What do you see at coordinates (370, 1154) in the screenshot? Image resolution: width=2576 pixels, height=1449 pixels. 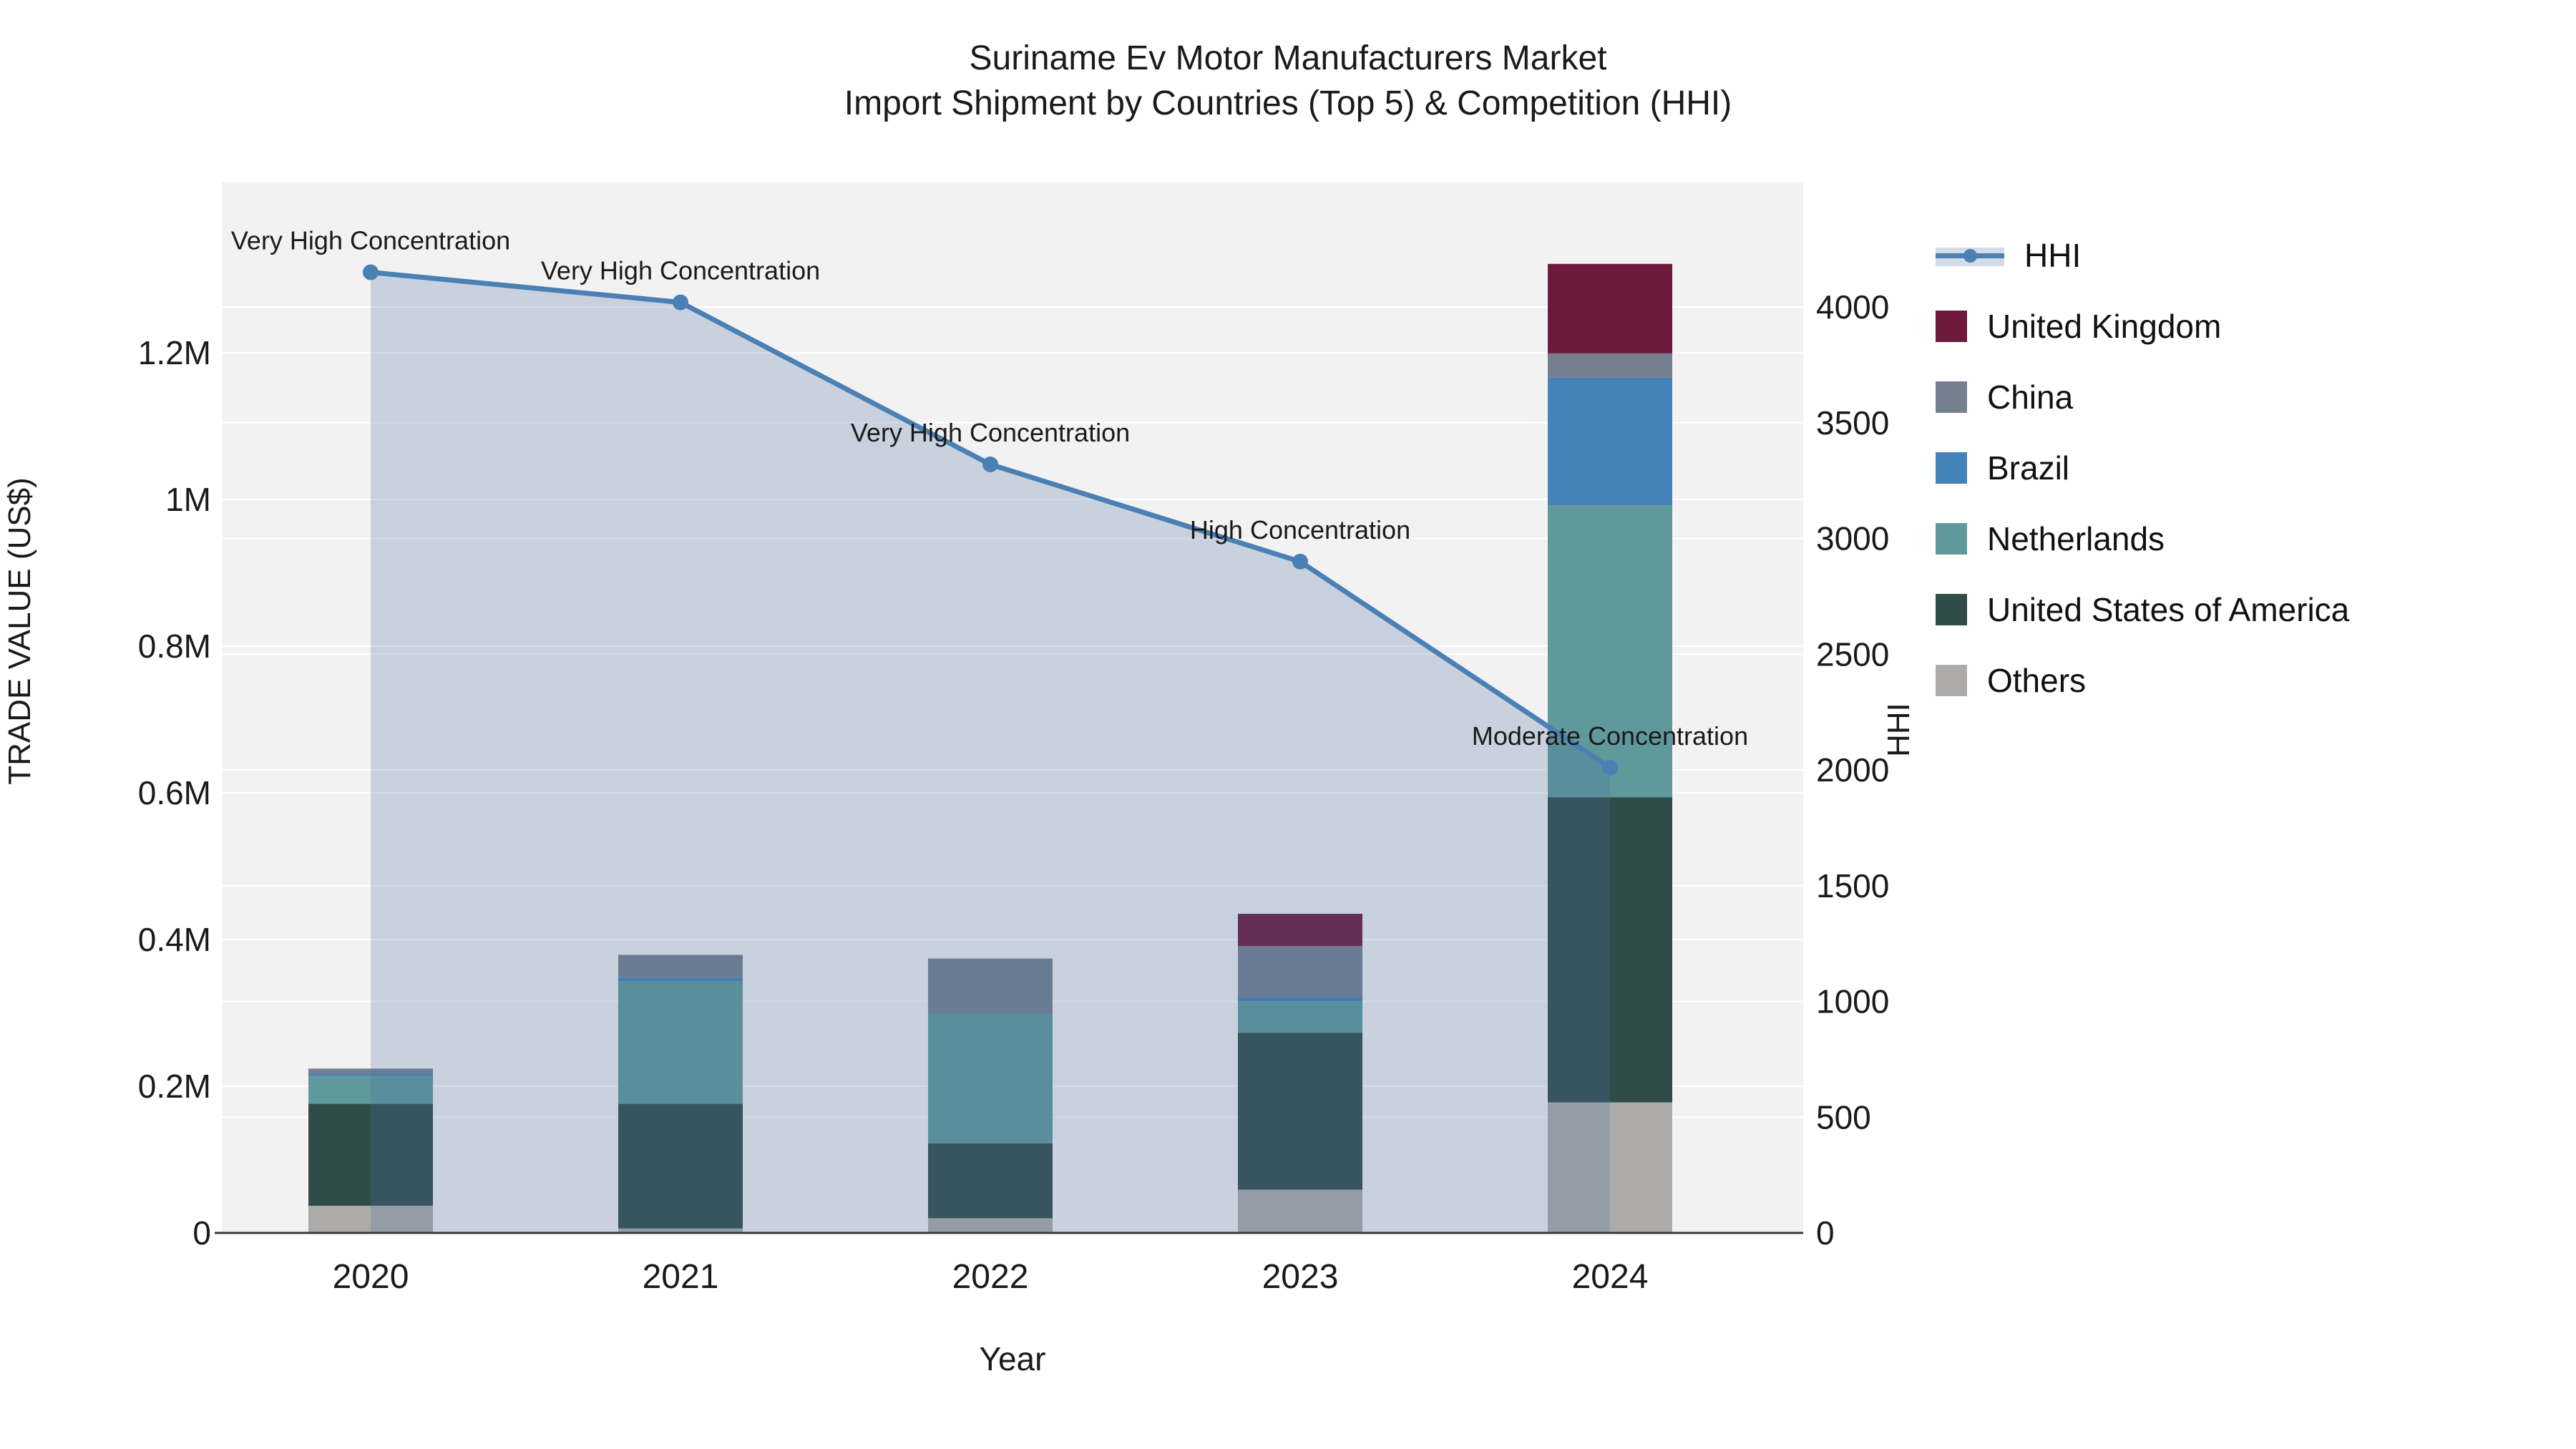 I see `bar-segment-united-states-of-america-2020` at bounding box center [370, 1154].